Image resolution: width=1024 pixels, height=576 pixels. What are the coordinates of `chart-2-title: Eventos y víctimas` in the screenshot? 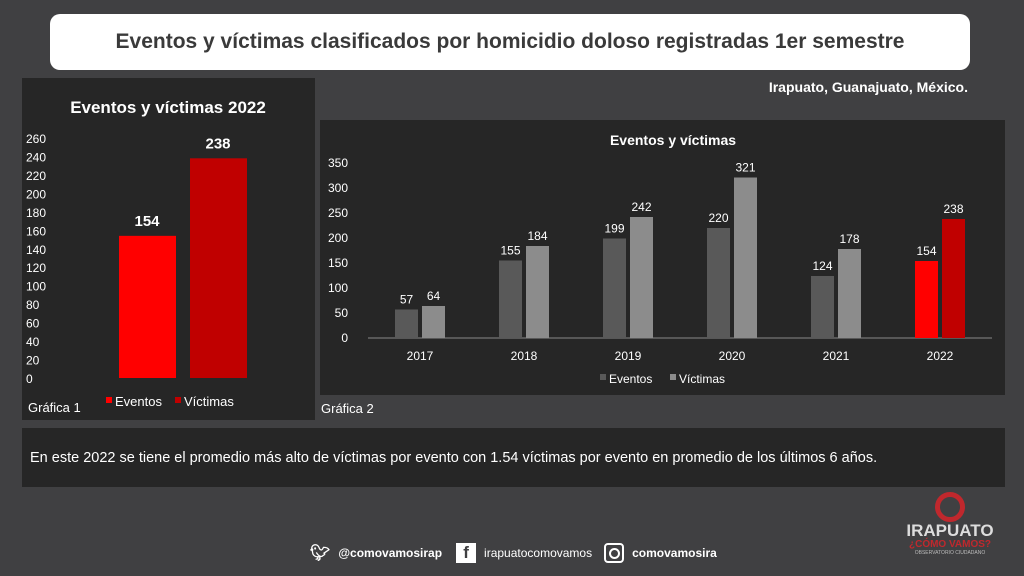 It's located at (673, 140).